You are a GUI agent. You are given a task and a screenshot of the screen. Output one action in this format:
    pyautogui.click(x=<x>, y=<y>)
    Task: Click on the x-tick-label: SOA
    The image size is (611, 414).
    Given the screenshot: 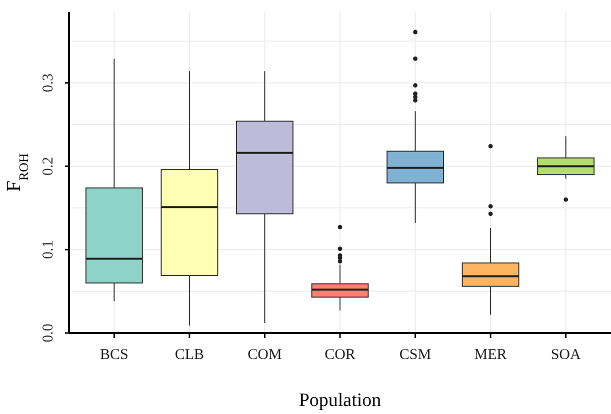 What is the action you would take?
    pyautogui.click(x=565, y=355)
    